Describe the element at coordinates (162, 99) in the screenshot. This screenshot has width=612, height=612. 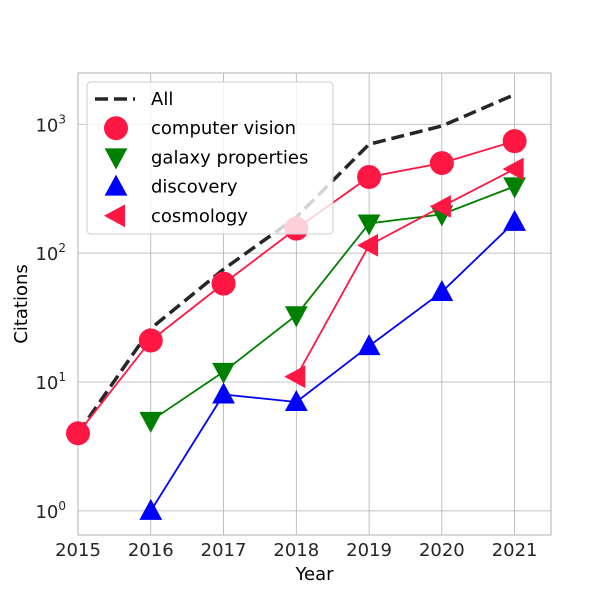
I see `legend-label: All` at that location.